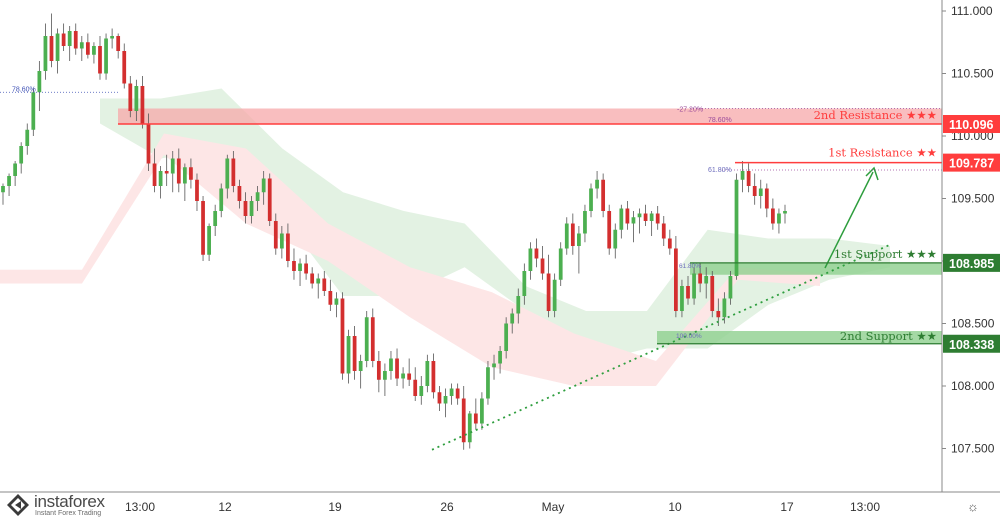 This screenshot has height=520, width=1000. Describe the element at coordinates (882, 153) in the screenshot. I see `resistance-1-label: 1st Resistance ★★` at that location.